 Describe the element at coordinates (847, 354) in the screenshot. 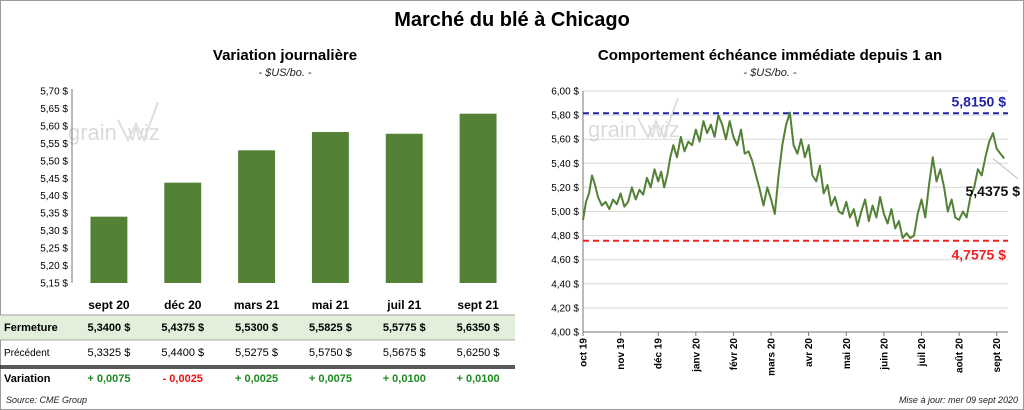

I see `line-x-tick: mai 20` at that location.